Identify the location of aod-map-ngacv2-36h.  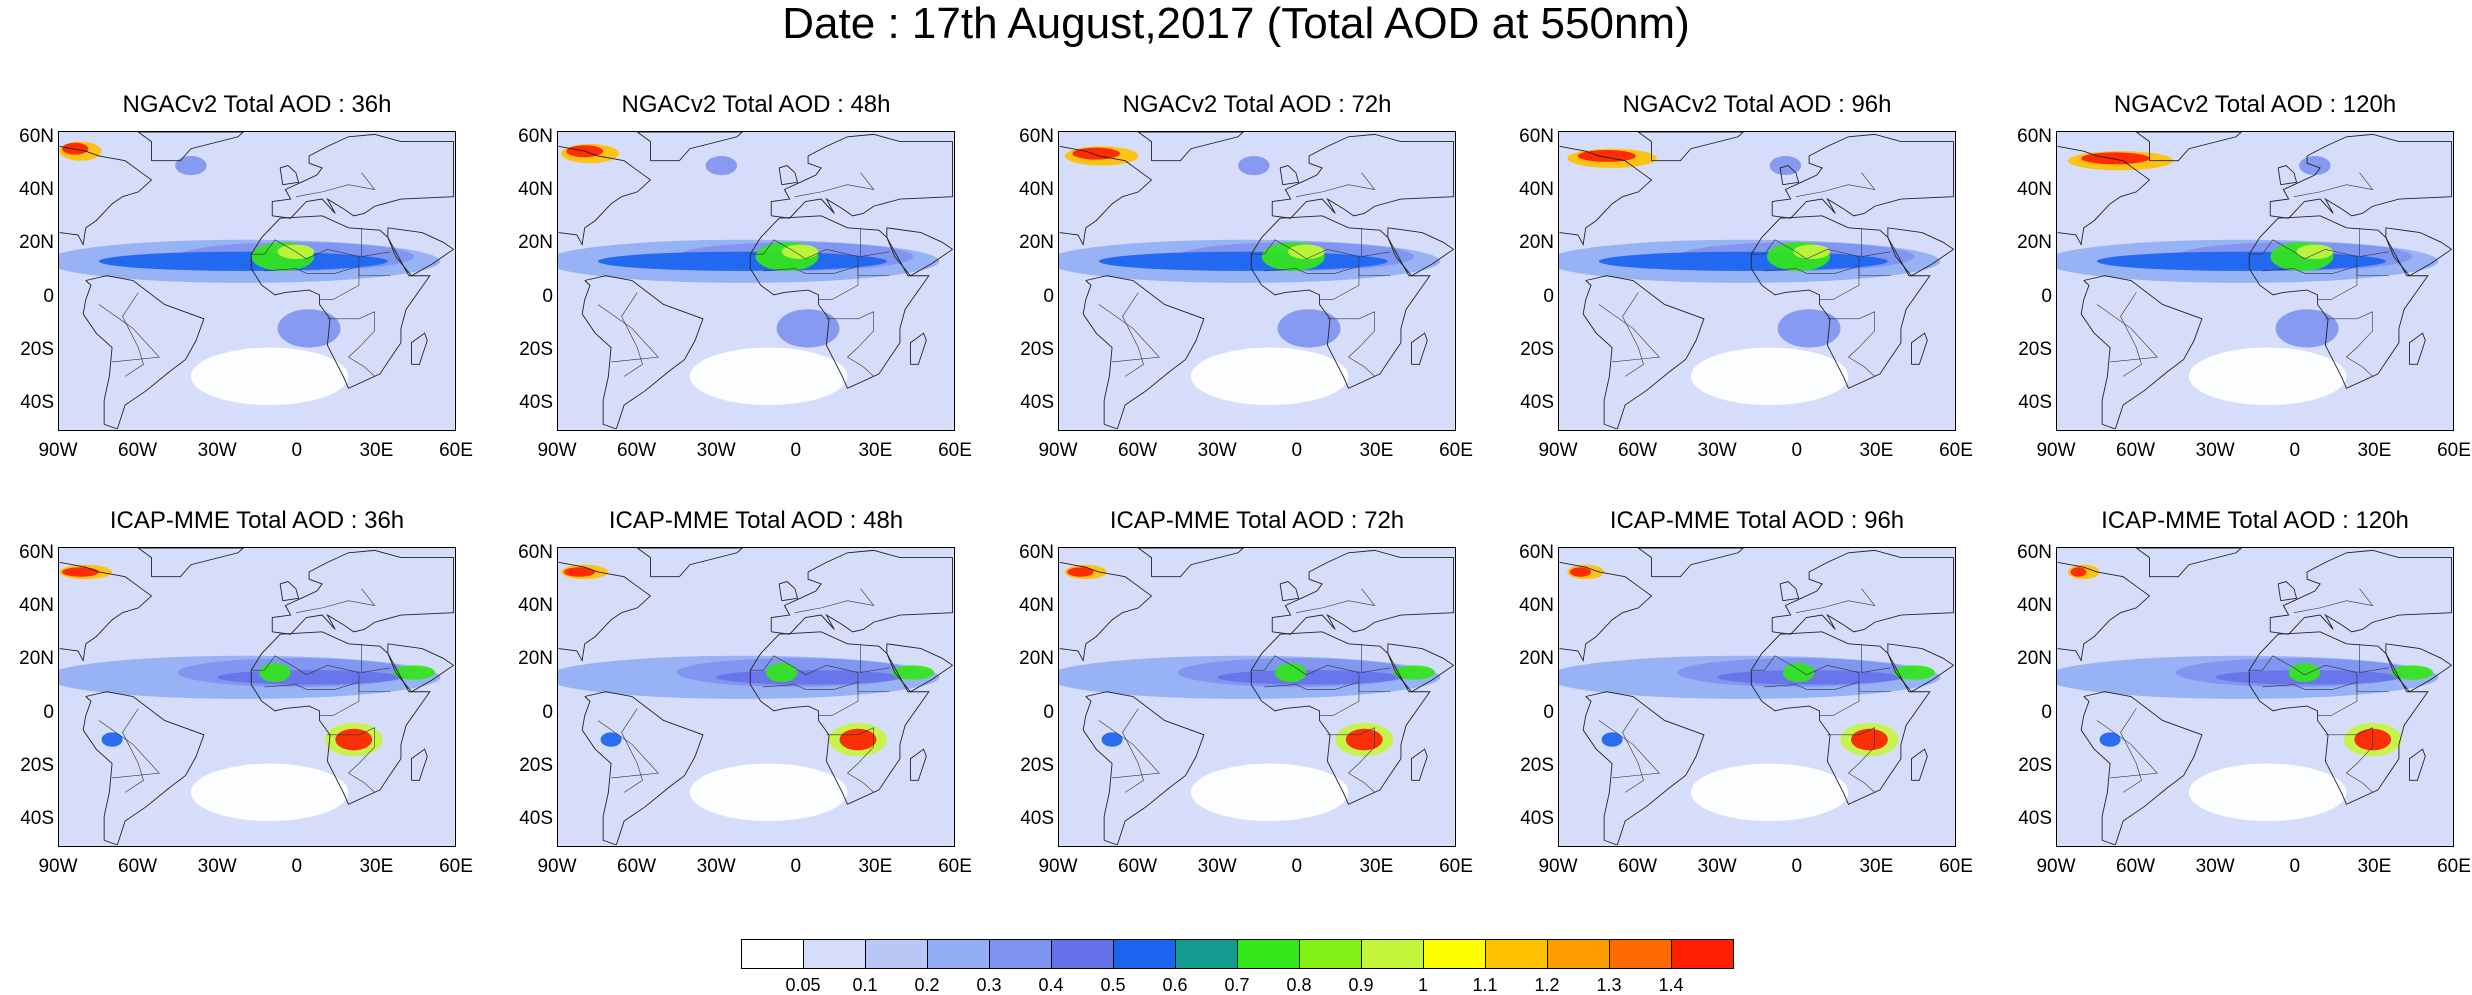
(257, 281).